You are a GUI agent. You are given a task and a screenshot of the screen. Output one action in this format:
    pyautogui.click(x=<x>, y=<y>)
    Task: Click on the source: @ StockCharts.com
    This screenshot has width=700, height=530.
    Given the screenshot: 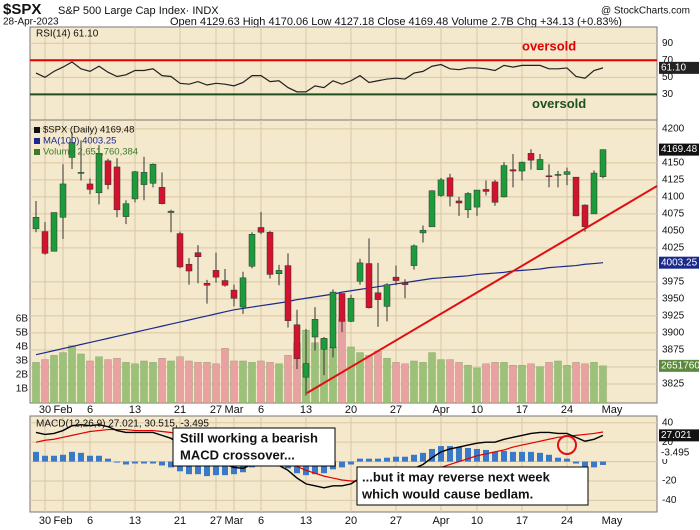 What is the action you would take?
    pyautogui.click(x=645, y=11)
    